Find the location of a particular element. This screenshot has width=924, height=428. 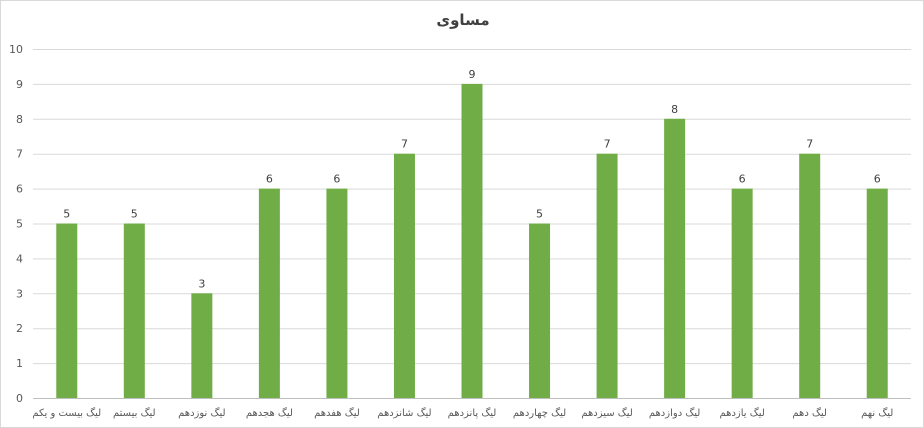

y-tick-label: 9 is located at coordinates (19, 84).